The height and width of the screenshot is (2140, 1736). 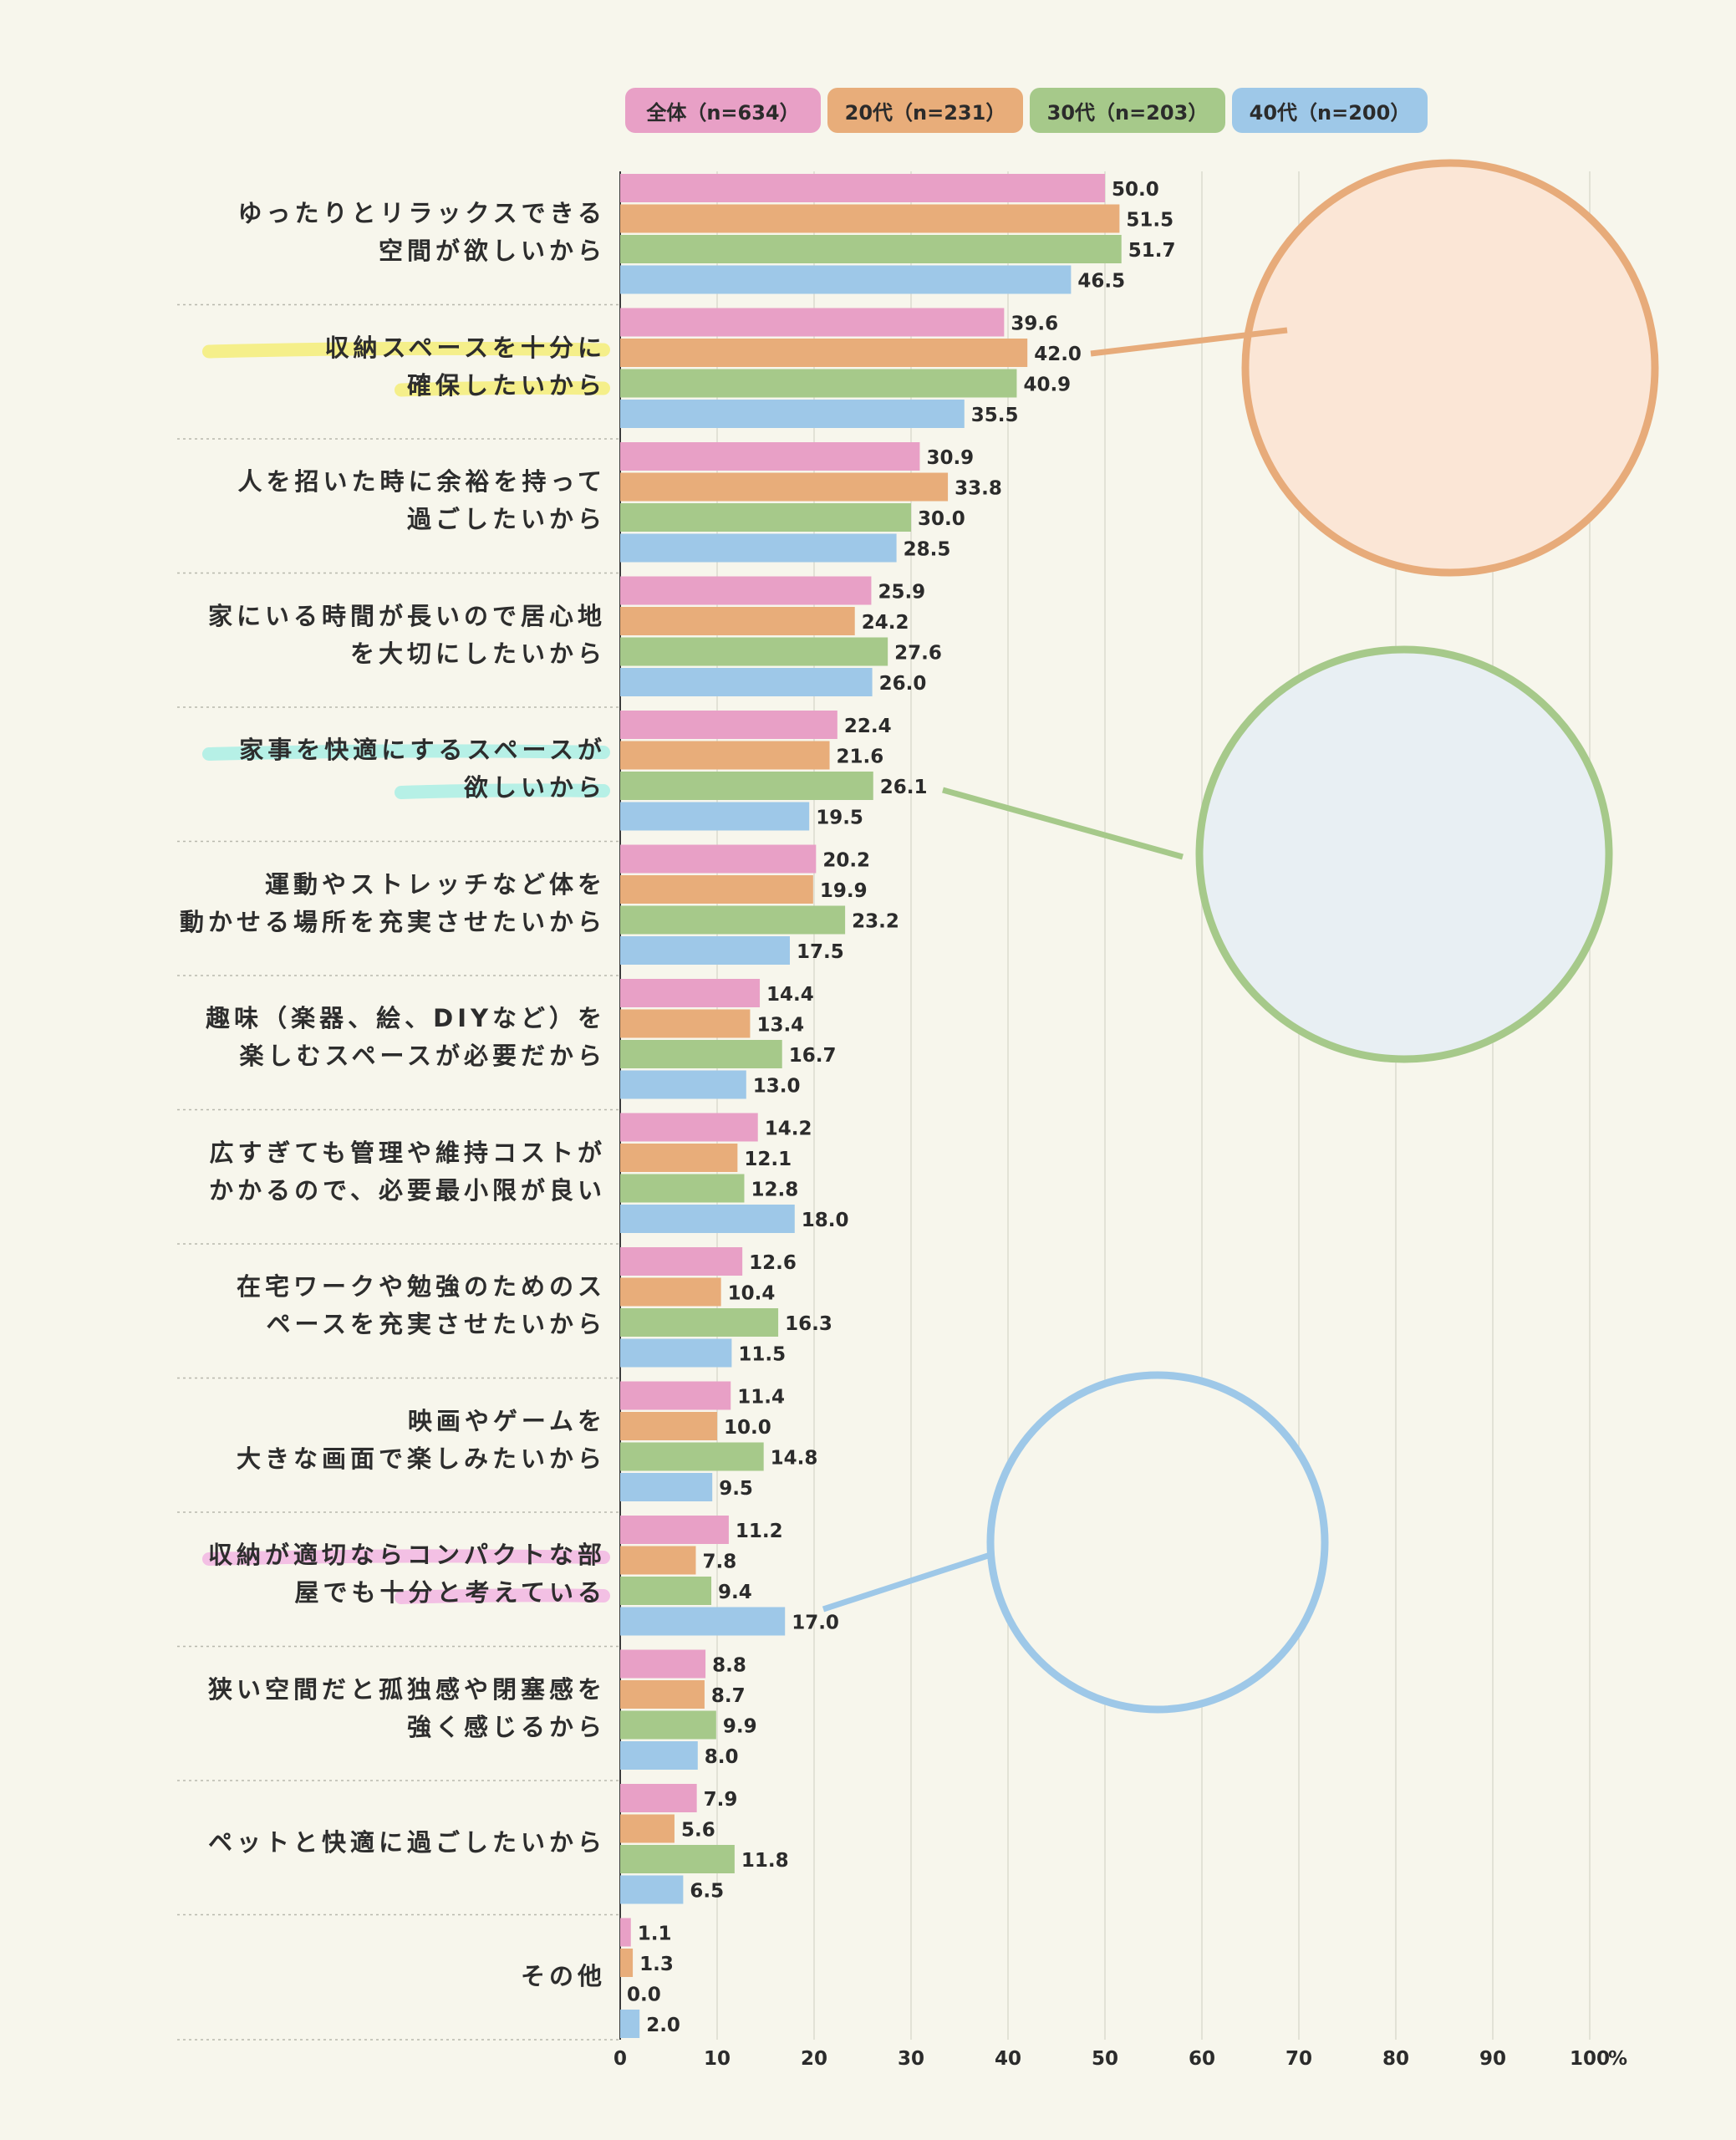 I want to click on data-label: 30.0, so click(x=941, y=519).